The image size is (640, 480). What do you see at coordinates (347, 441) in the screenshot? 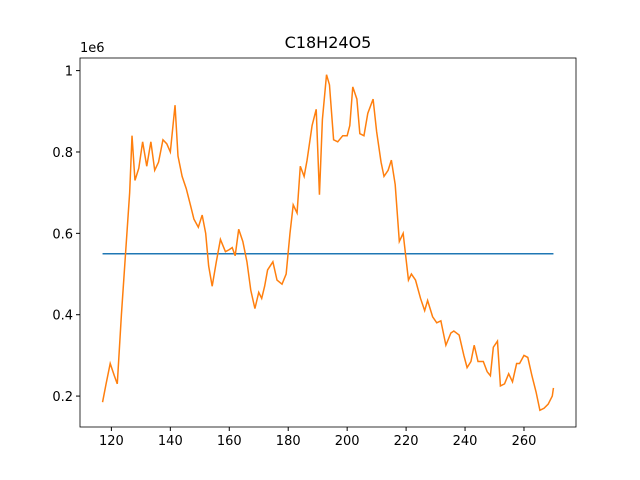
I see `x-tick-label: 200` at bounding box center [347, 441].